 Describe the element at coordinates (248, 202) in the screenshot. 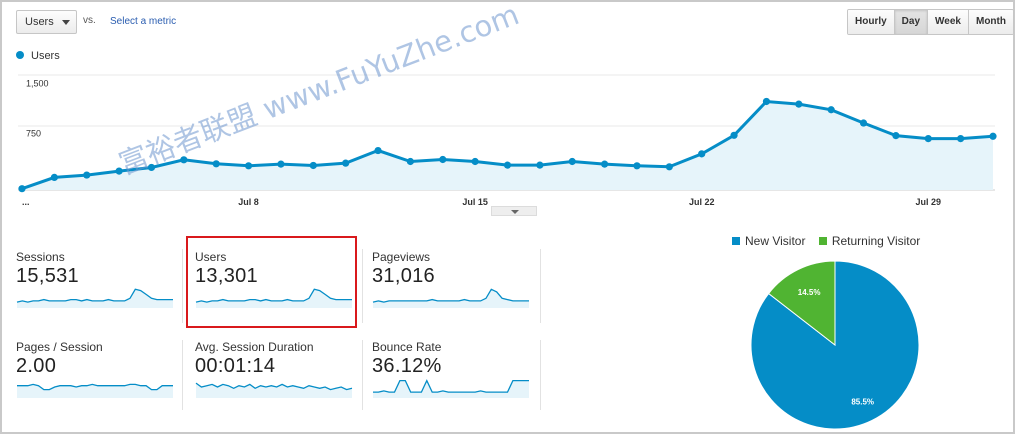

I see `x-tick-label: Jul 8` at that location.